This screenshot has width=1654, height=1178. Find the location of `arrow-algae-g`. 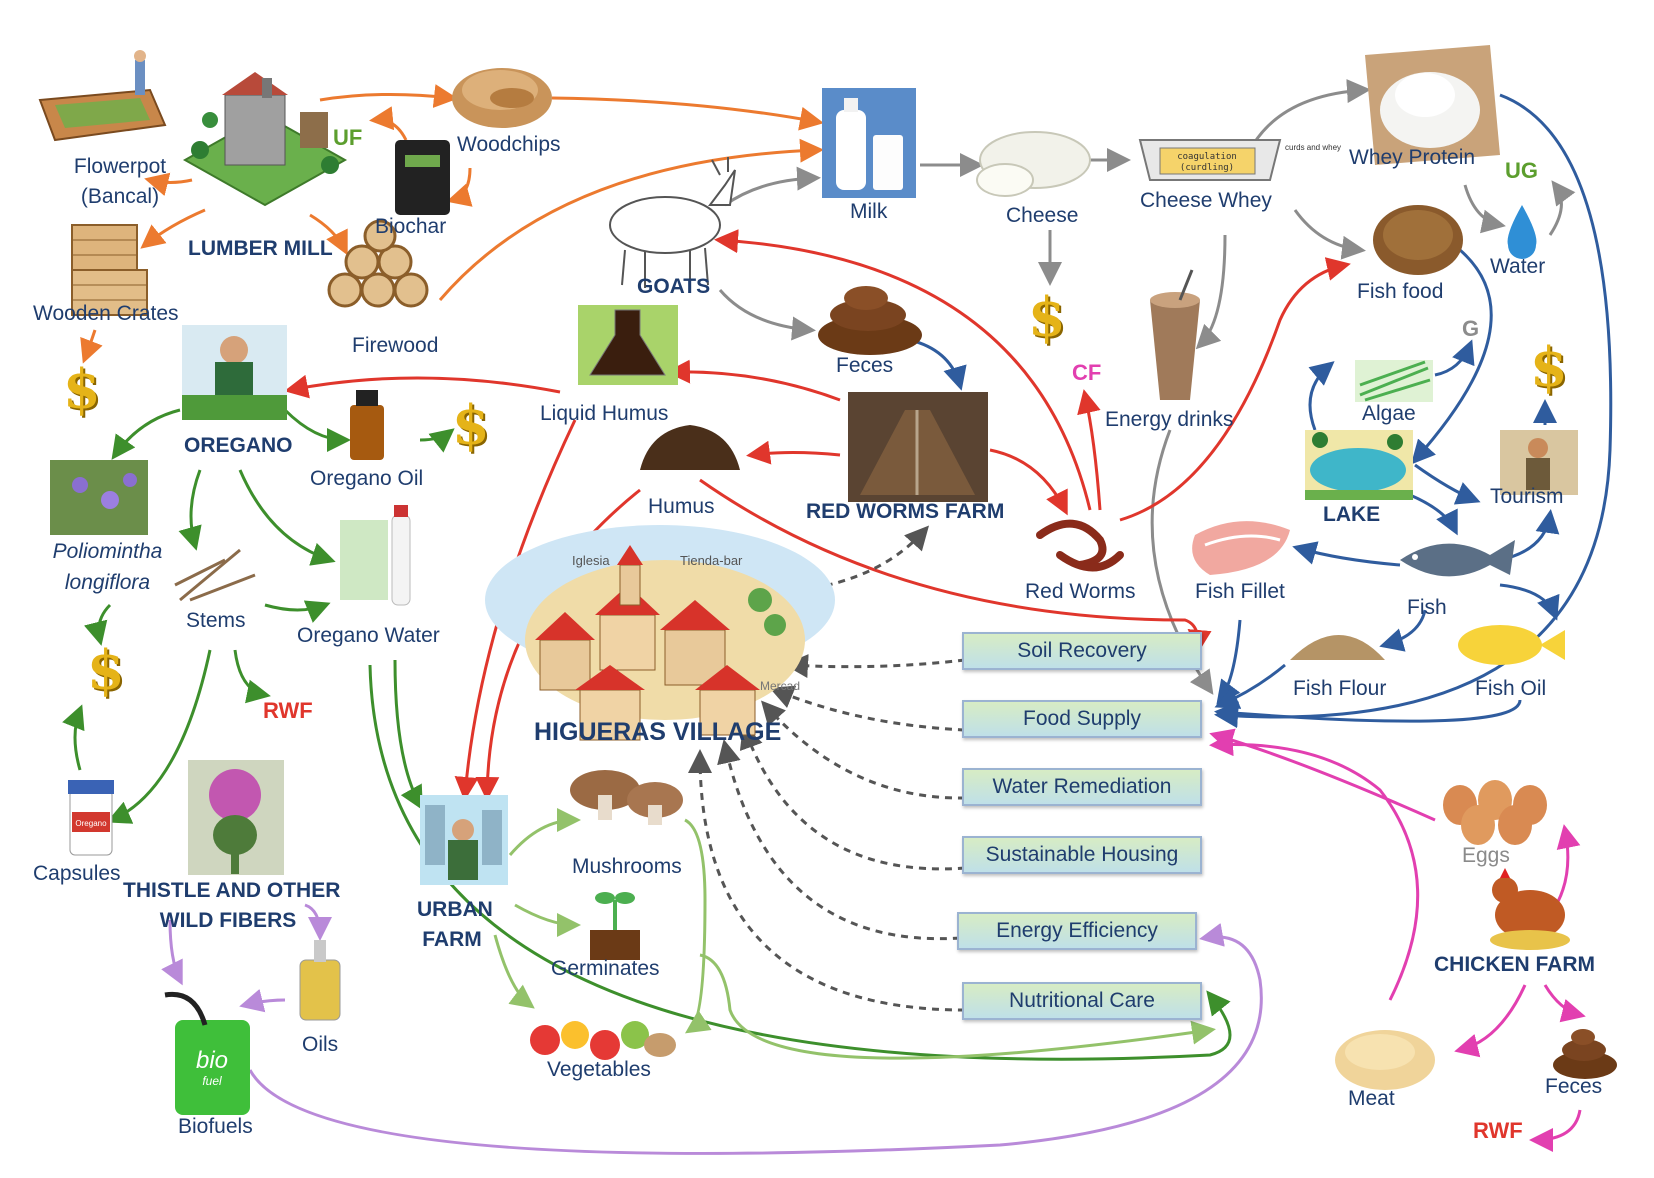

arrow-algae-g is located at coordinates (1454, 358).